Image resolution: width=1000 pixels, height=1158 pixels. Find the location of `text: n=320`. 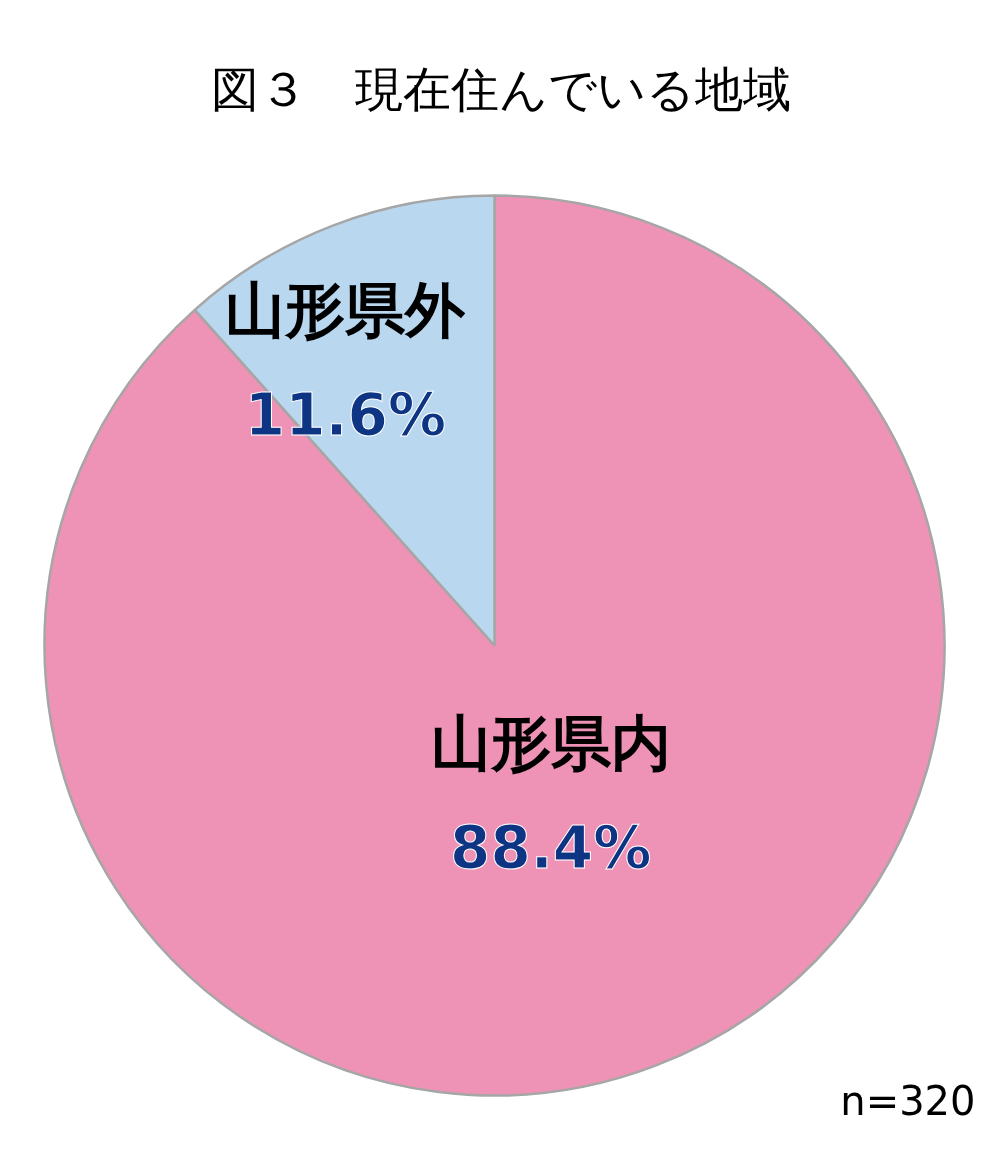

text: n=320 is located at coordinates (908, 1100).